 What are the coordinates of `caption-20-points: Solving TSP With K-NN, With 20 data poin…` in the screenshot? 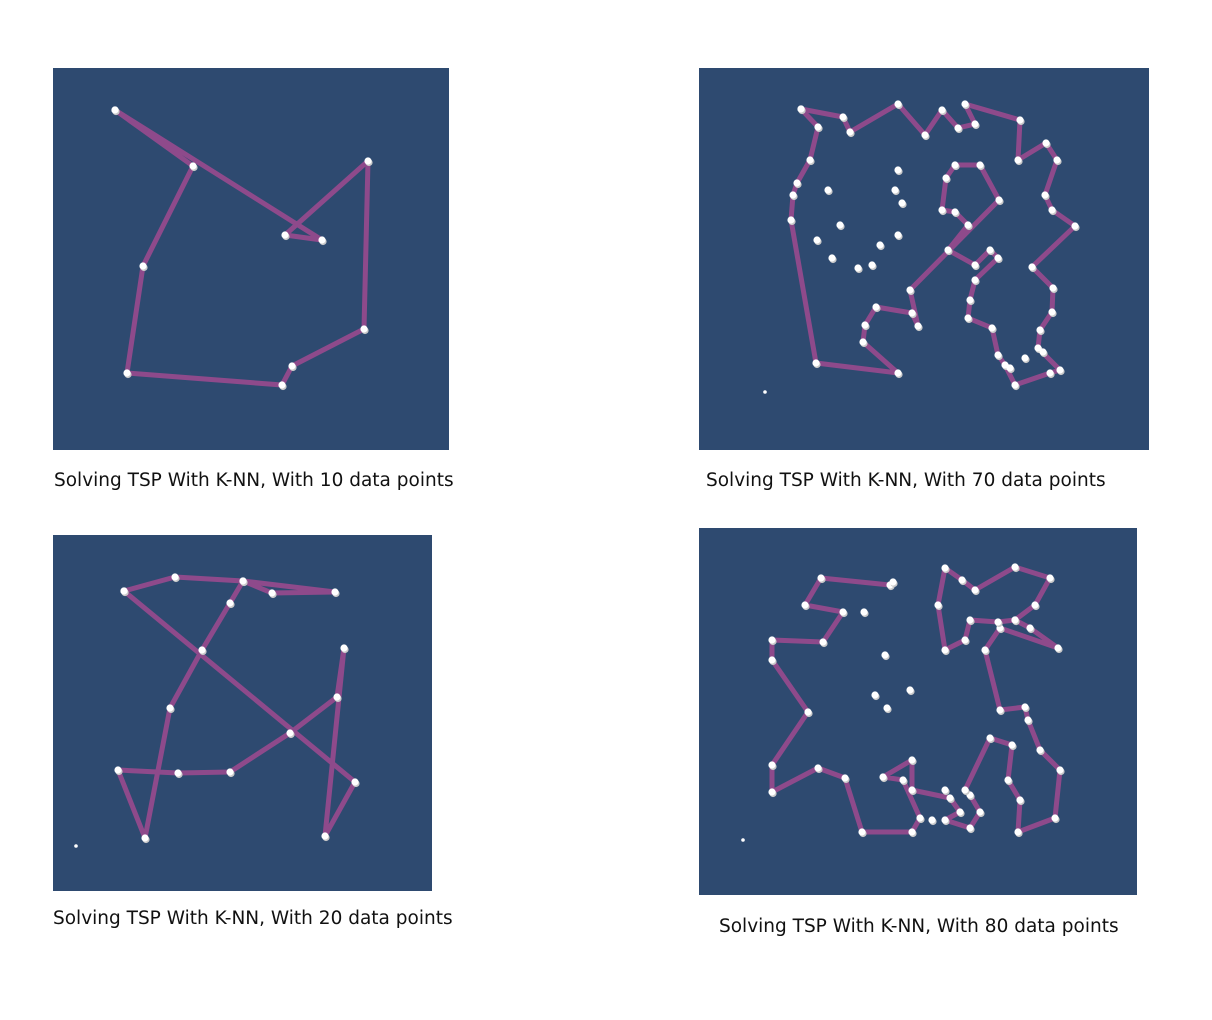 It's located at (253, 918).